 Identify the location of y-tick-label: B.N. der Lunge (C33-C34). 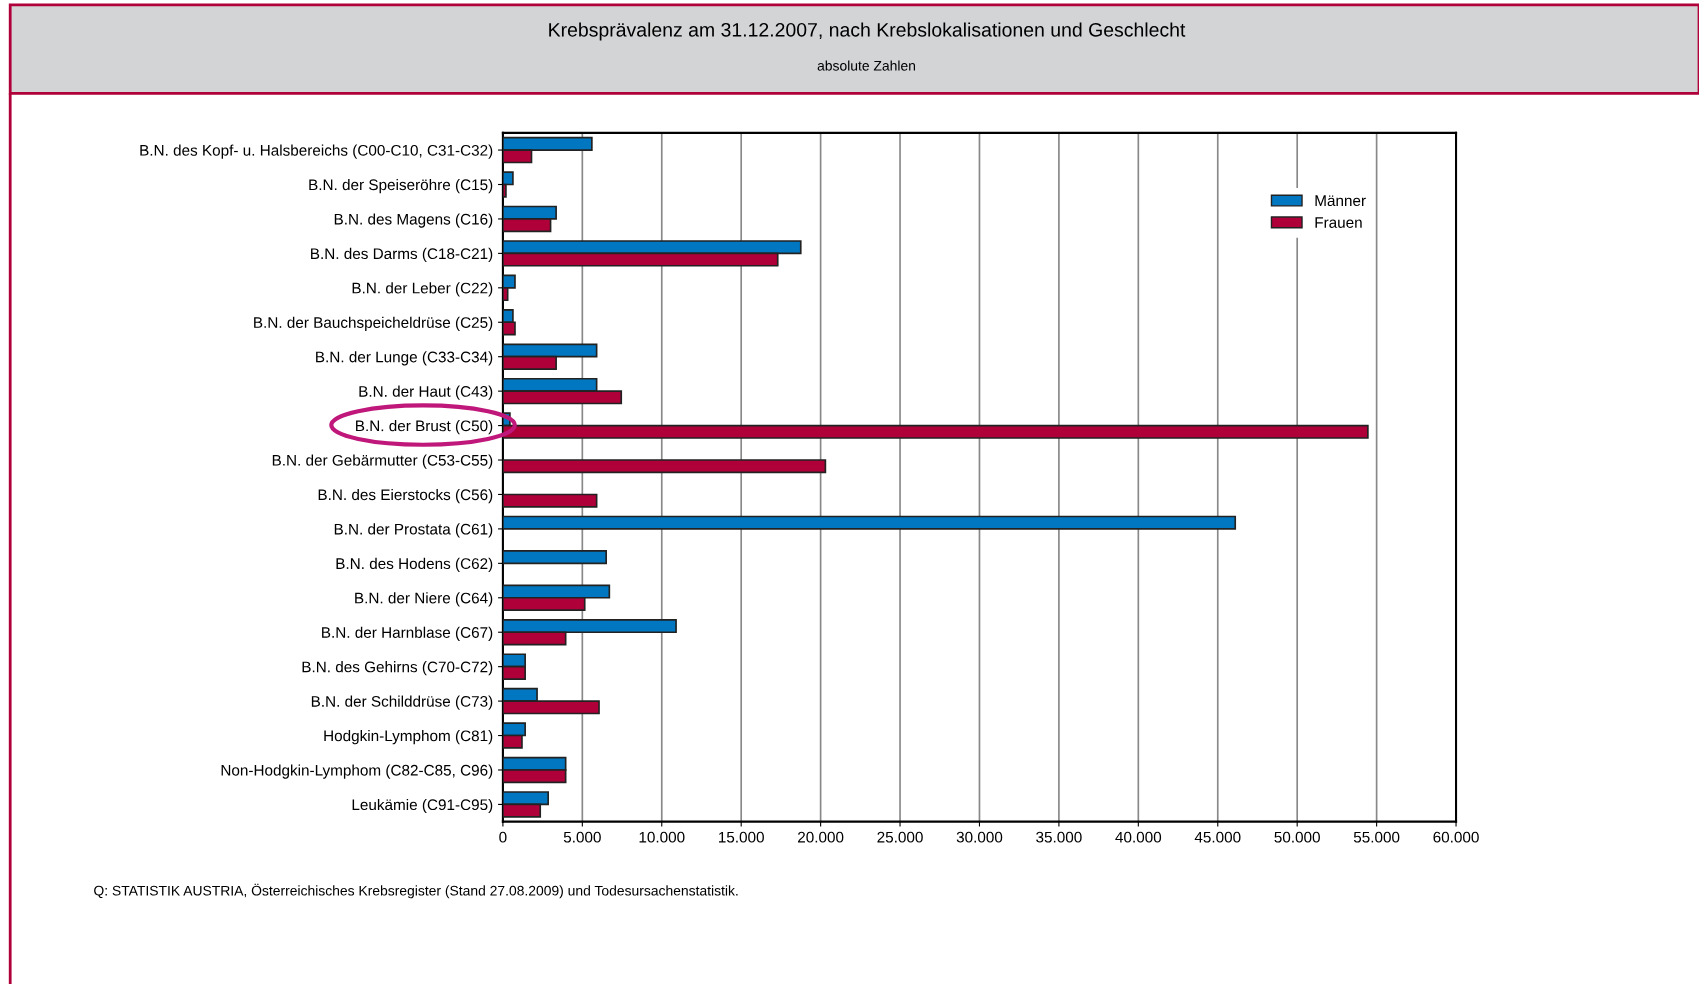
(404, 358).